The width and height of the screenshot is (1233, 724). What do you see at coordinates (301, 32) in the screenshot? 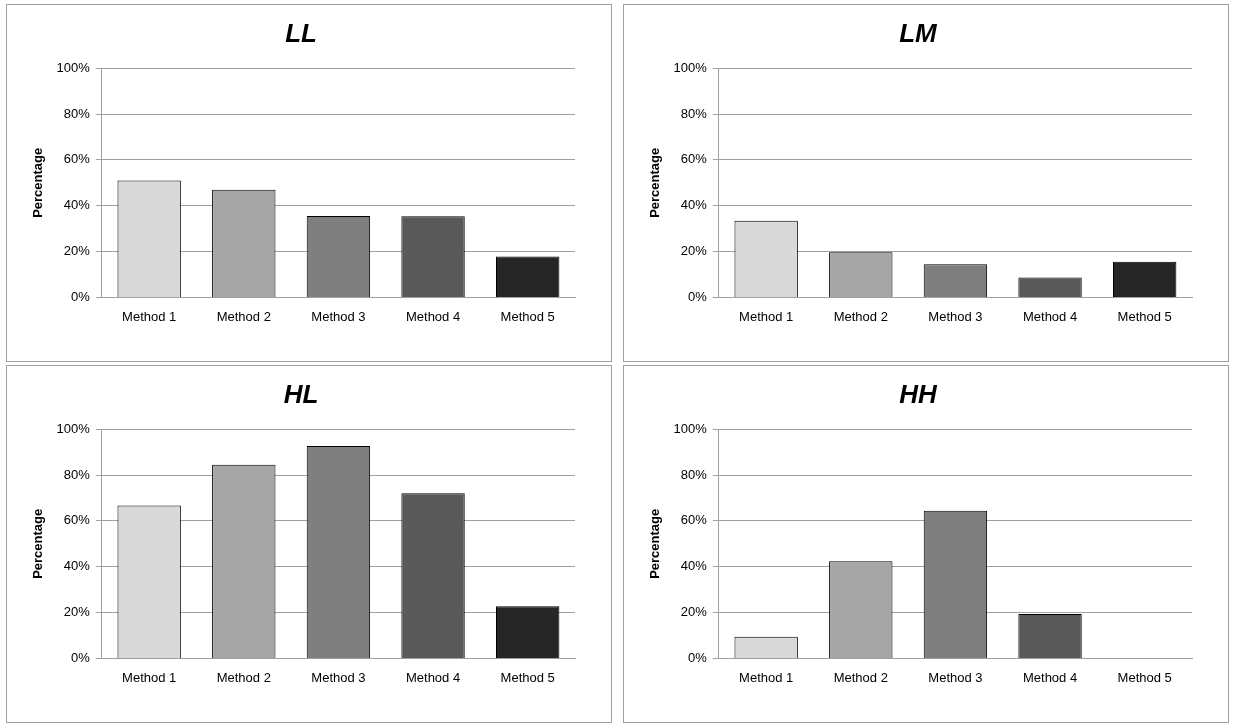
I see `chart-title: LL` at bounding box center [301, 32].